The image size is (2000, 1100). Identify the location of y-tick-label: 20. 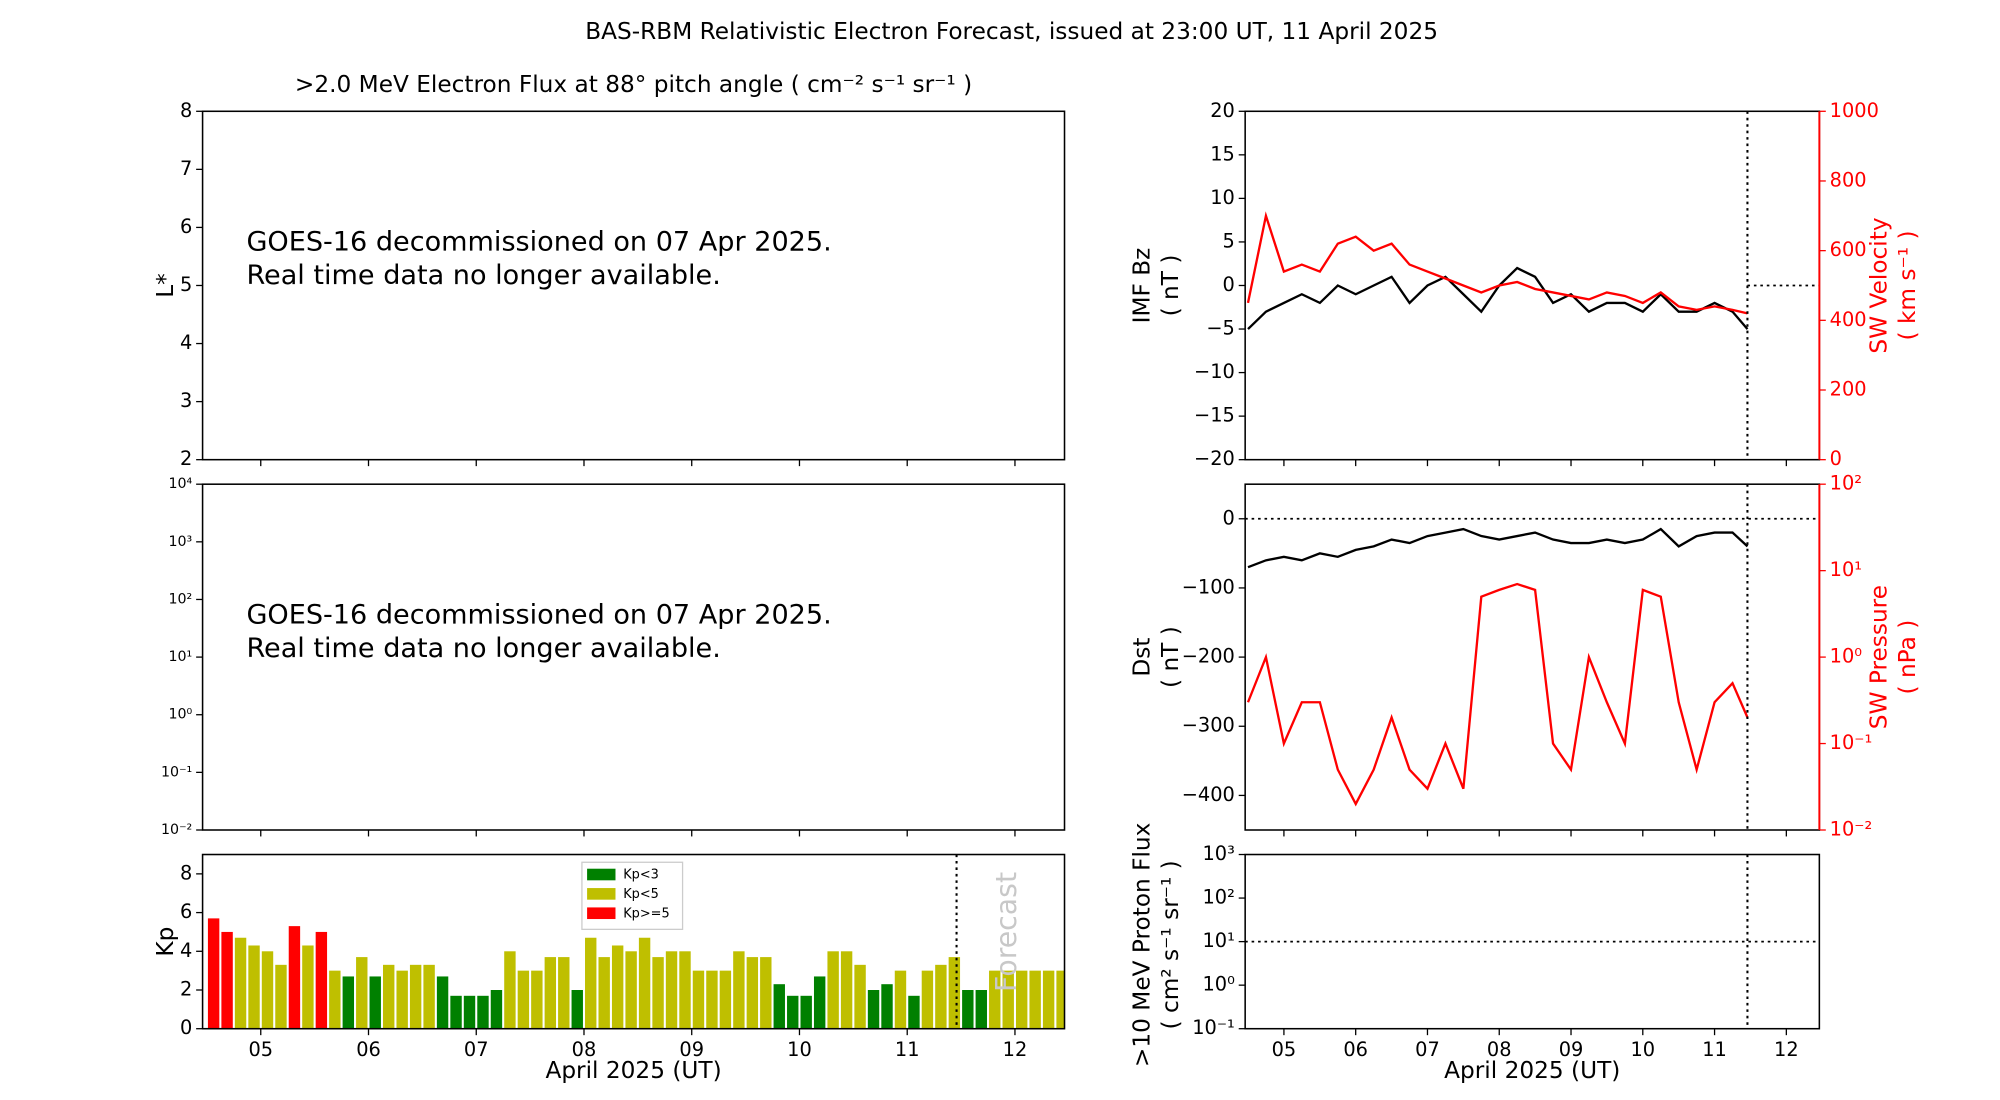
(1222, 110).